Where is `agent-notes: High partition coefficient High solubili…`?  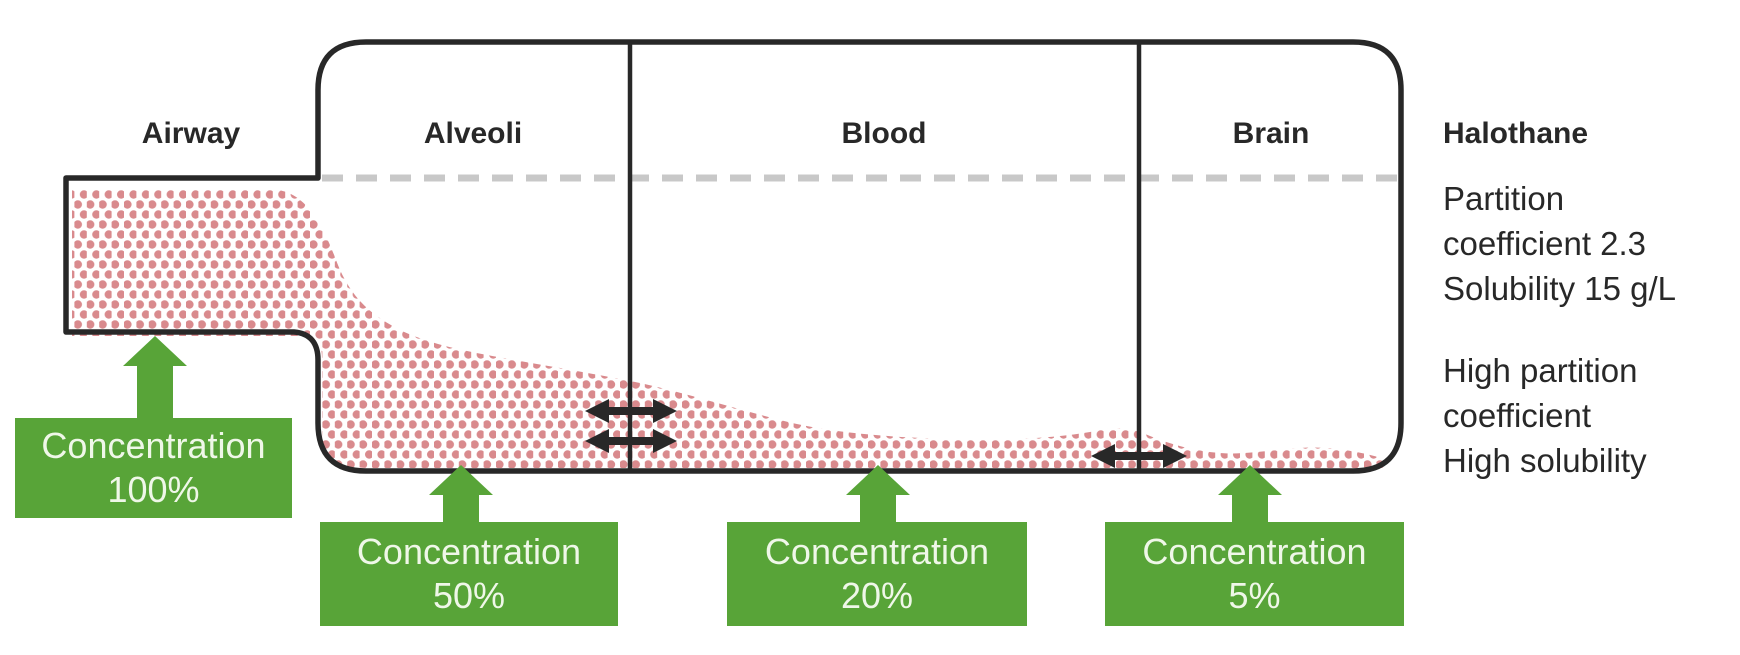 agent-notes: High partition coefficient High solubili… is located at coordinates (1582, 415).